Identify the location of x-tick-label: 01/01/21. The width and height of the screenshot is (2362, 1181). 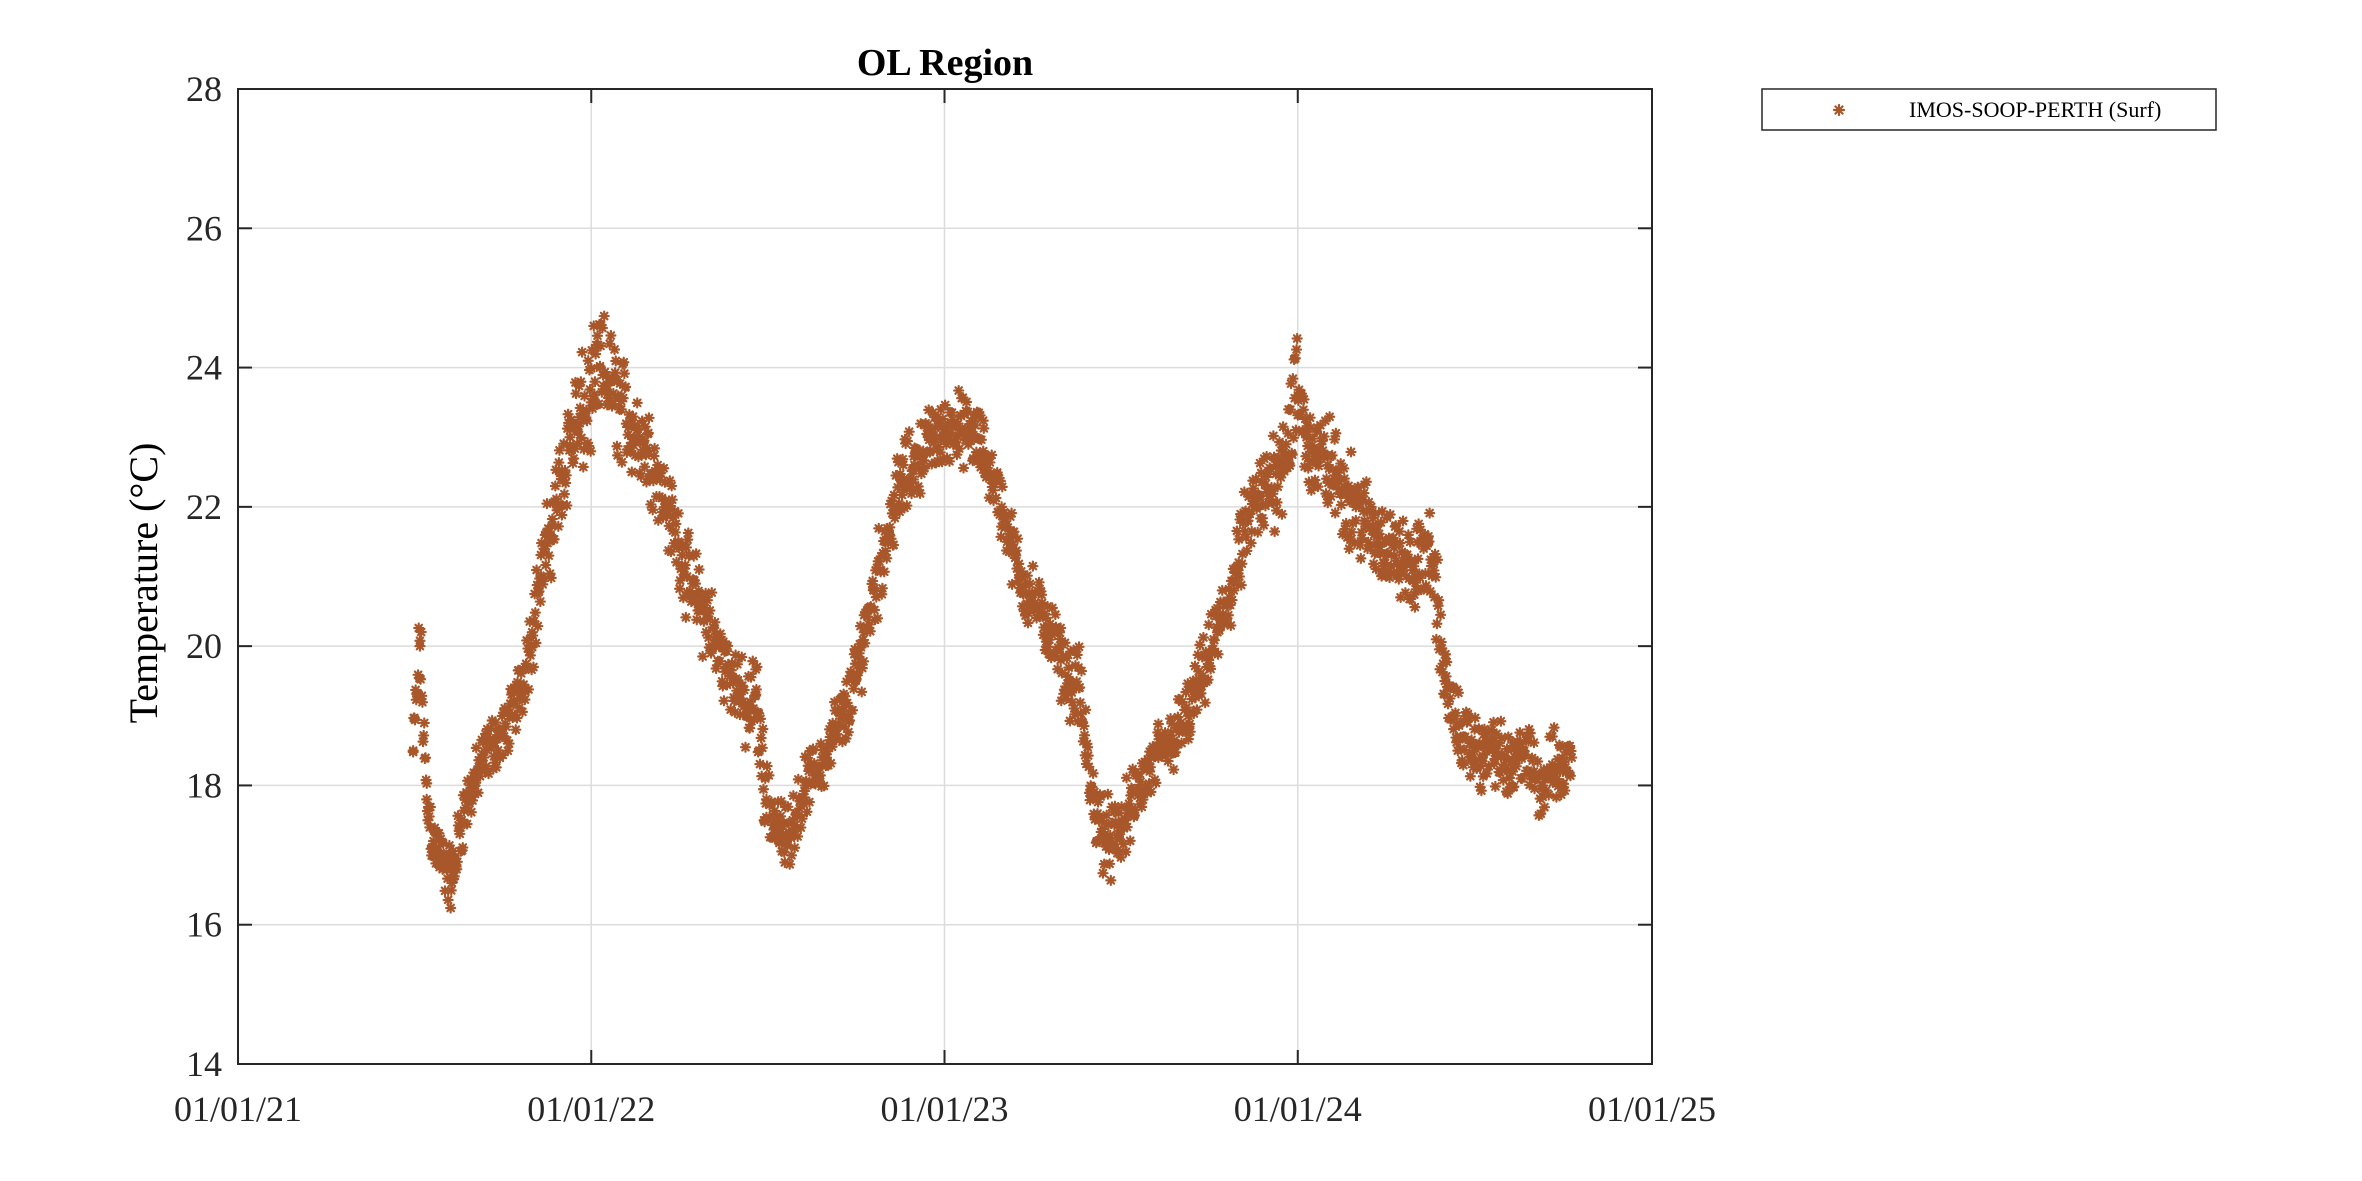
(238, 1109).